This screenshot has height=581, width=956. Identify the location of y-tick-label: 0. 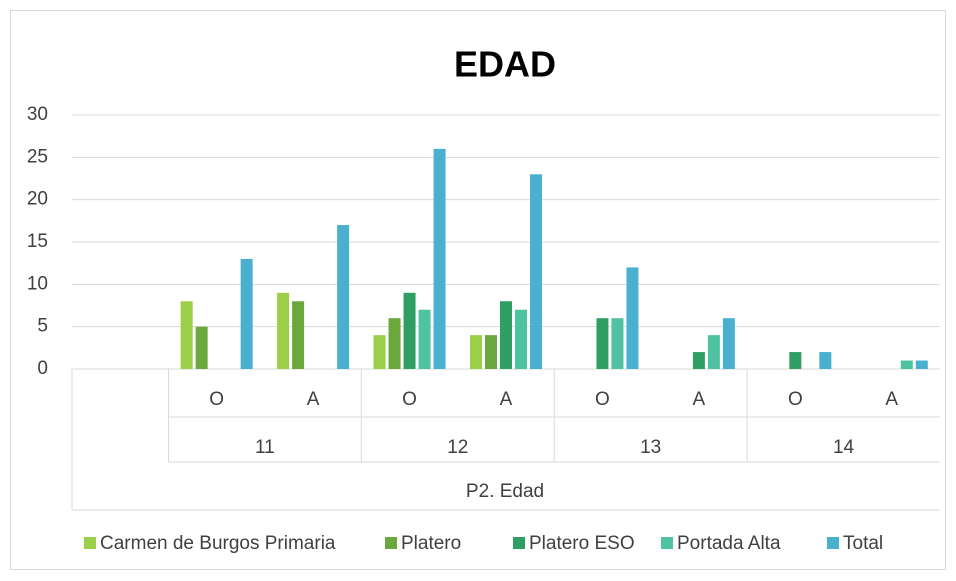
(42, 368).